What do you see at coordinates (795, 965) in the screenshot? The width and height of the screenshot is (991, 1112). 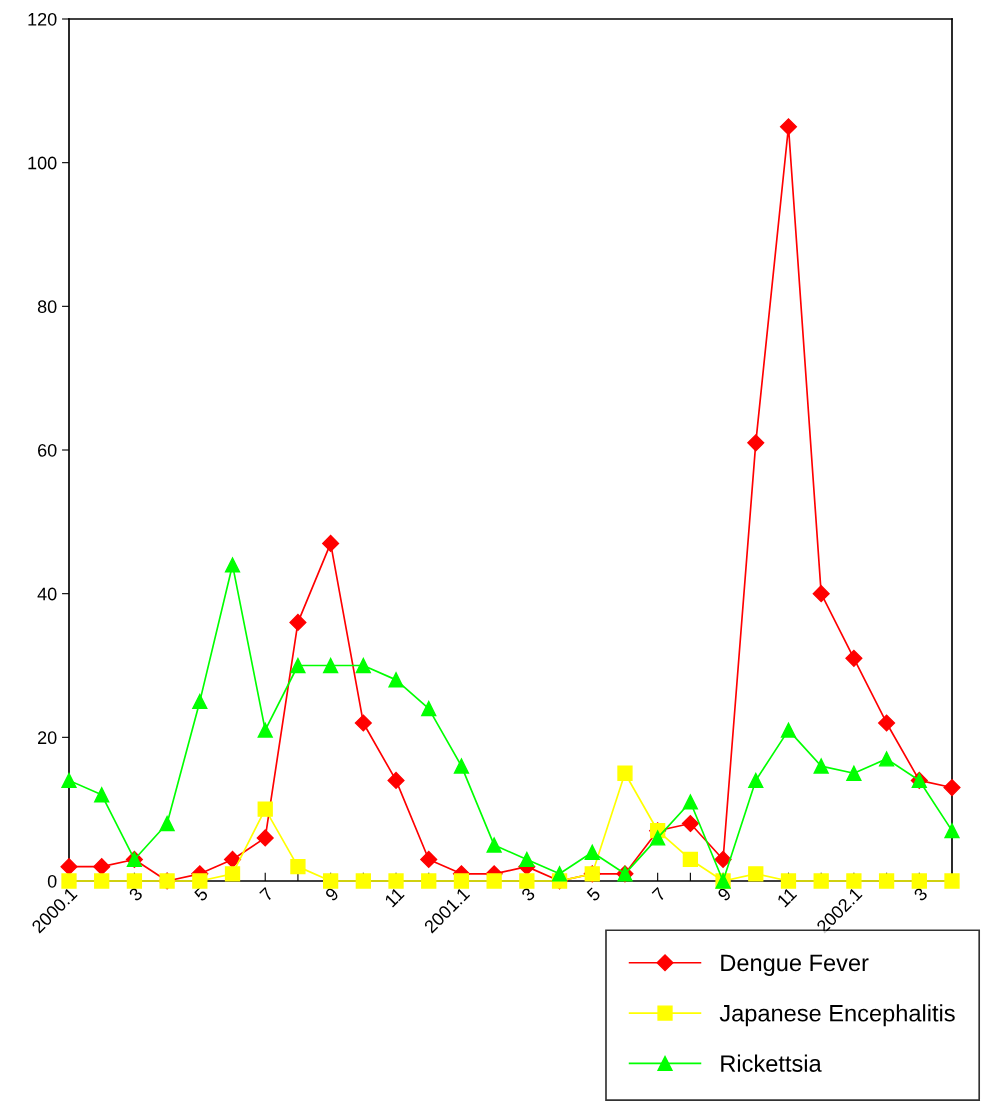 I see `legend-label: Dengue Fever` at bounding box center [795, 965].